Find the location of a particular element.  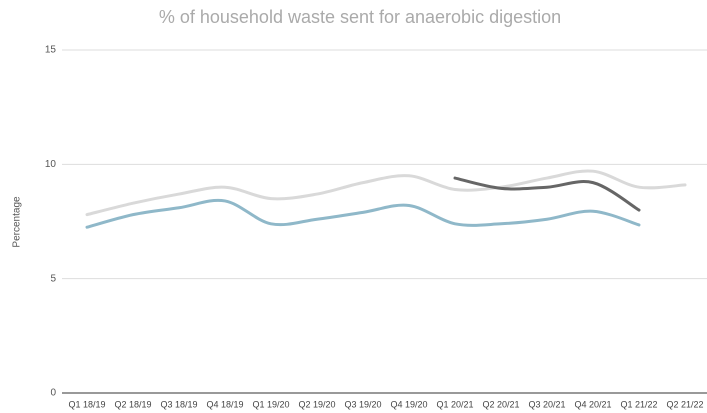

x-tick-label: Q1 19/20 is located at coordinates (270, 404).